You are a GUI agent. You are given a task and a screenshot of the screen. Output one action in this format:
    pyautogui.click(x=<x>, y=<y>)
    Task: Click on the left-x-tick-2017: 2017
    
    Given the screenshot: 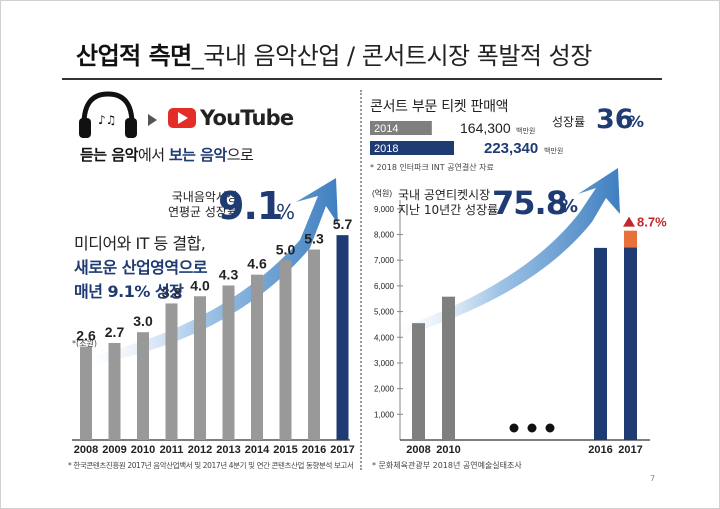 What is the action you would take?
    pyautogui.click(x=342, y=450)
    